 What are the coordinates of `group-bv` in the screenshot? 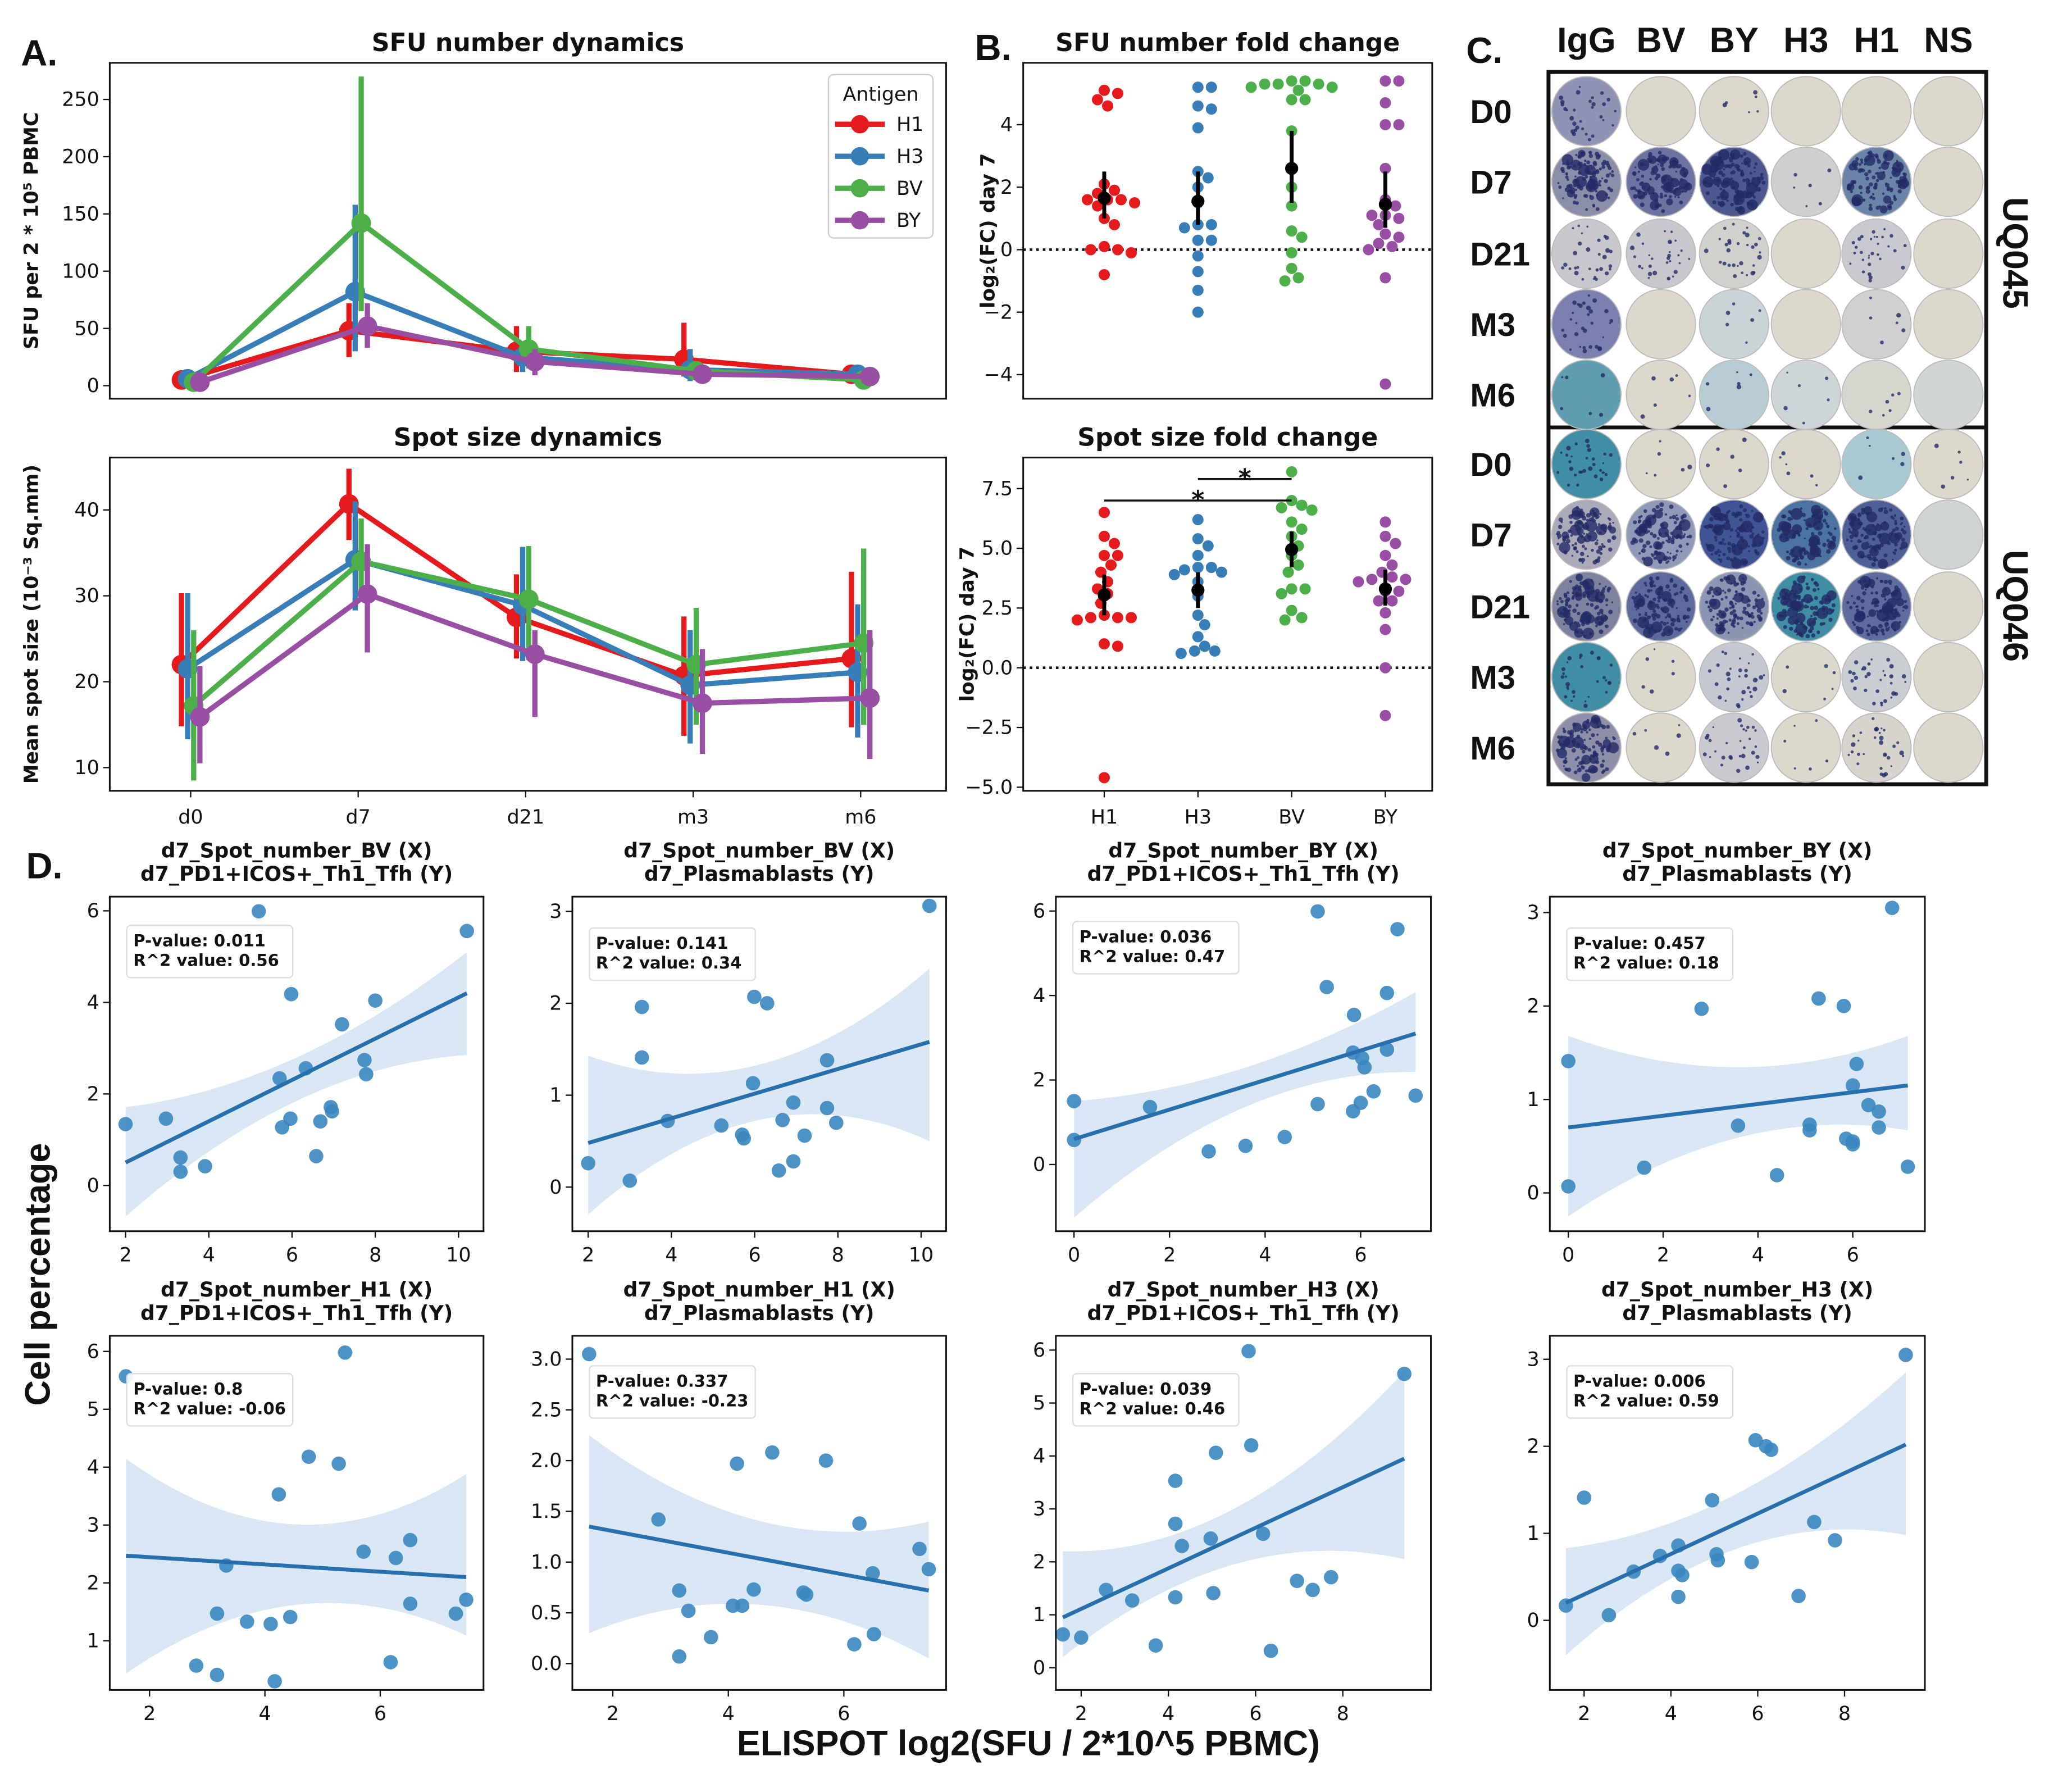 It's located at (1297, 546).